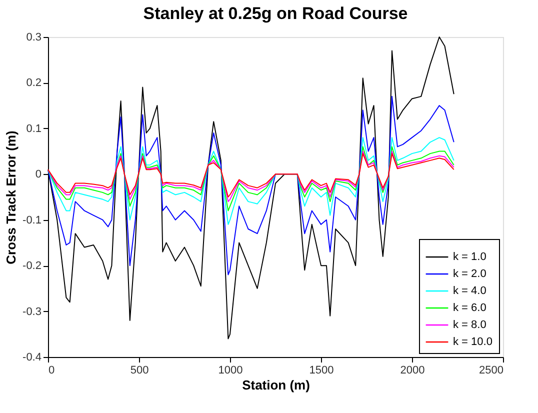 The width and height of the screenshot is (538, 413). What do you see at coordinates (275, 13) in the screenshot?
I see `chart-title: Stanley at 0.25g on Road Course` at bounding box center [275, 13].